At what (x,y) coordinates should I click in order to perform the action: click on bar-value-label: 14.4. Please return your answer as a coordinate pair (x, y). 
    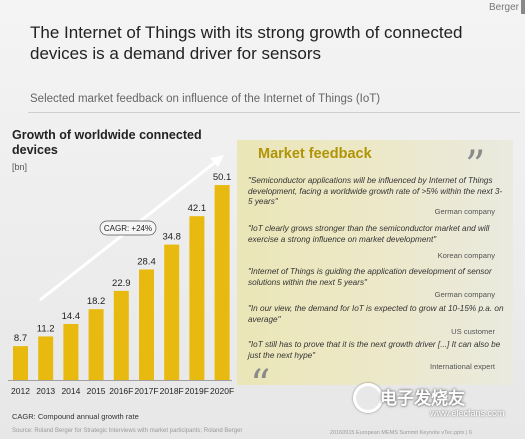
    Looking at the image, I should click on (71, 316).